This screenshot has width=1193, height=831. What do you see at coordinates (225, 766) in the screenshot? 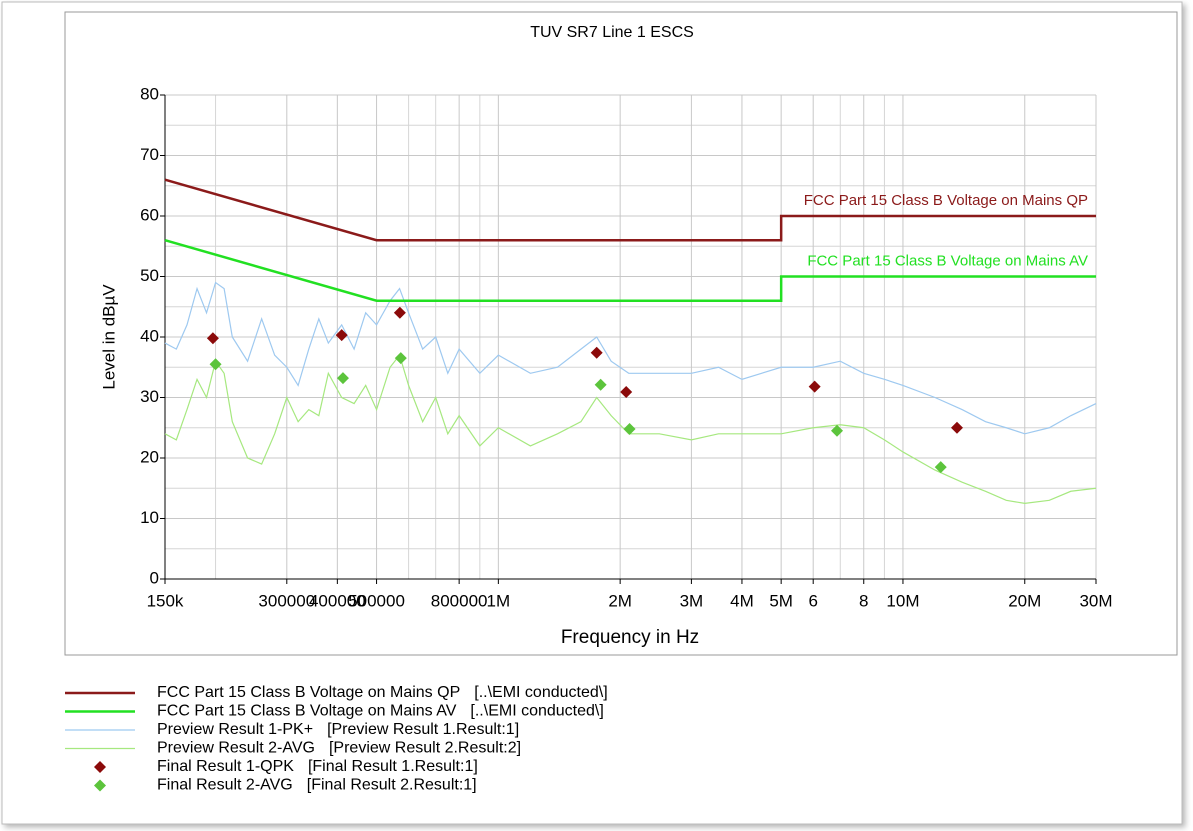
I see `legend-label: Final Result 1-QPK` at bounding box center [225, 766].